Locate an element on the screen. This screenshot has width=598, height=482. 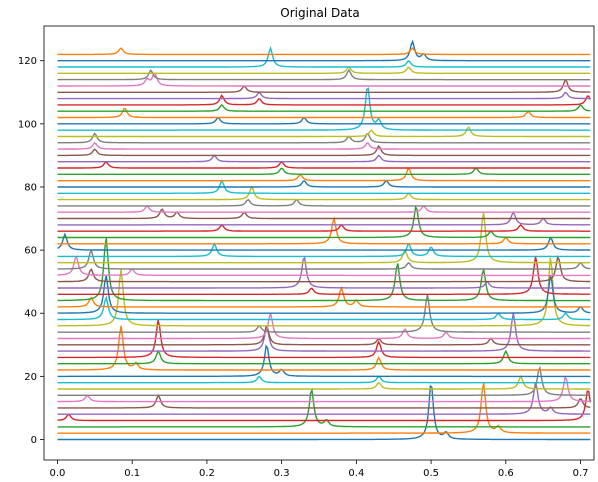
x-tick-label: 0.3 is located at coordinates (282, 473).